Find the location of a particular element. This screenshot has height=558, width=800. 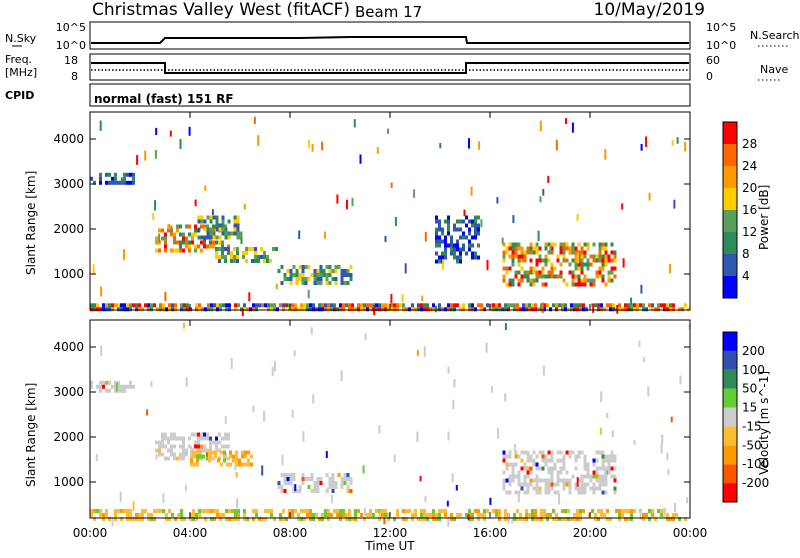

power-colorbar: 4 8 12 16 20 24 28 is located at coordinates (739, 210).